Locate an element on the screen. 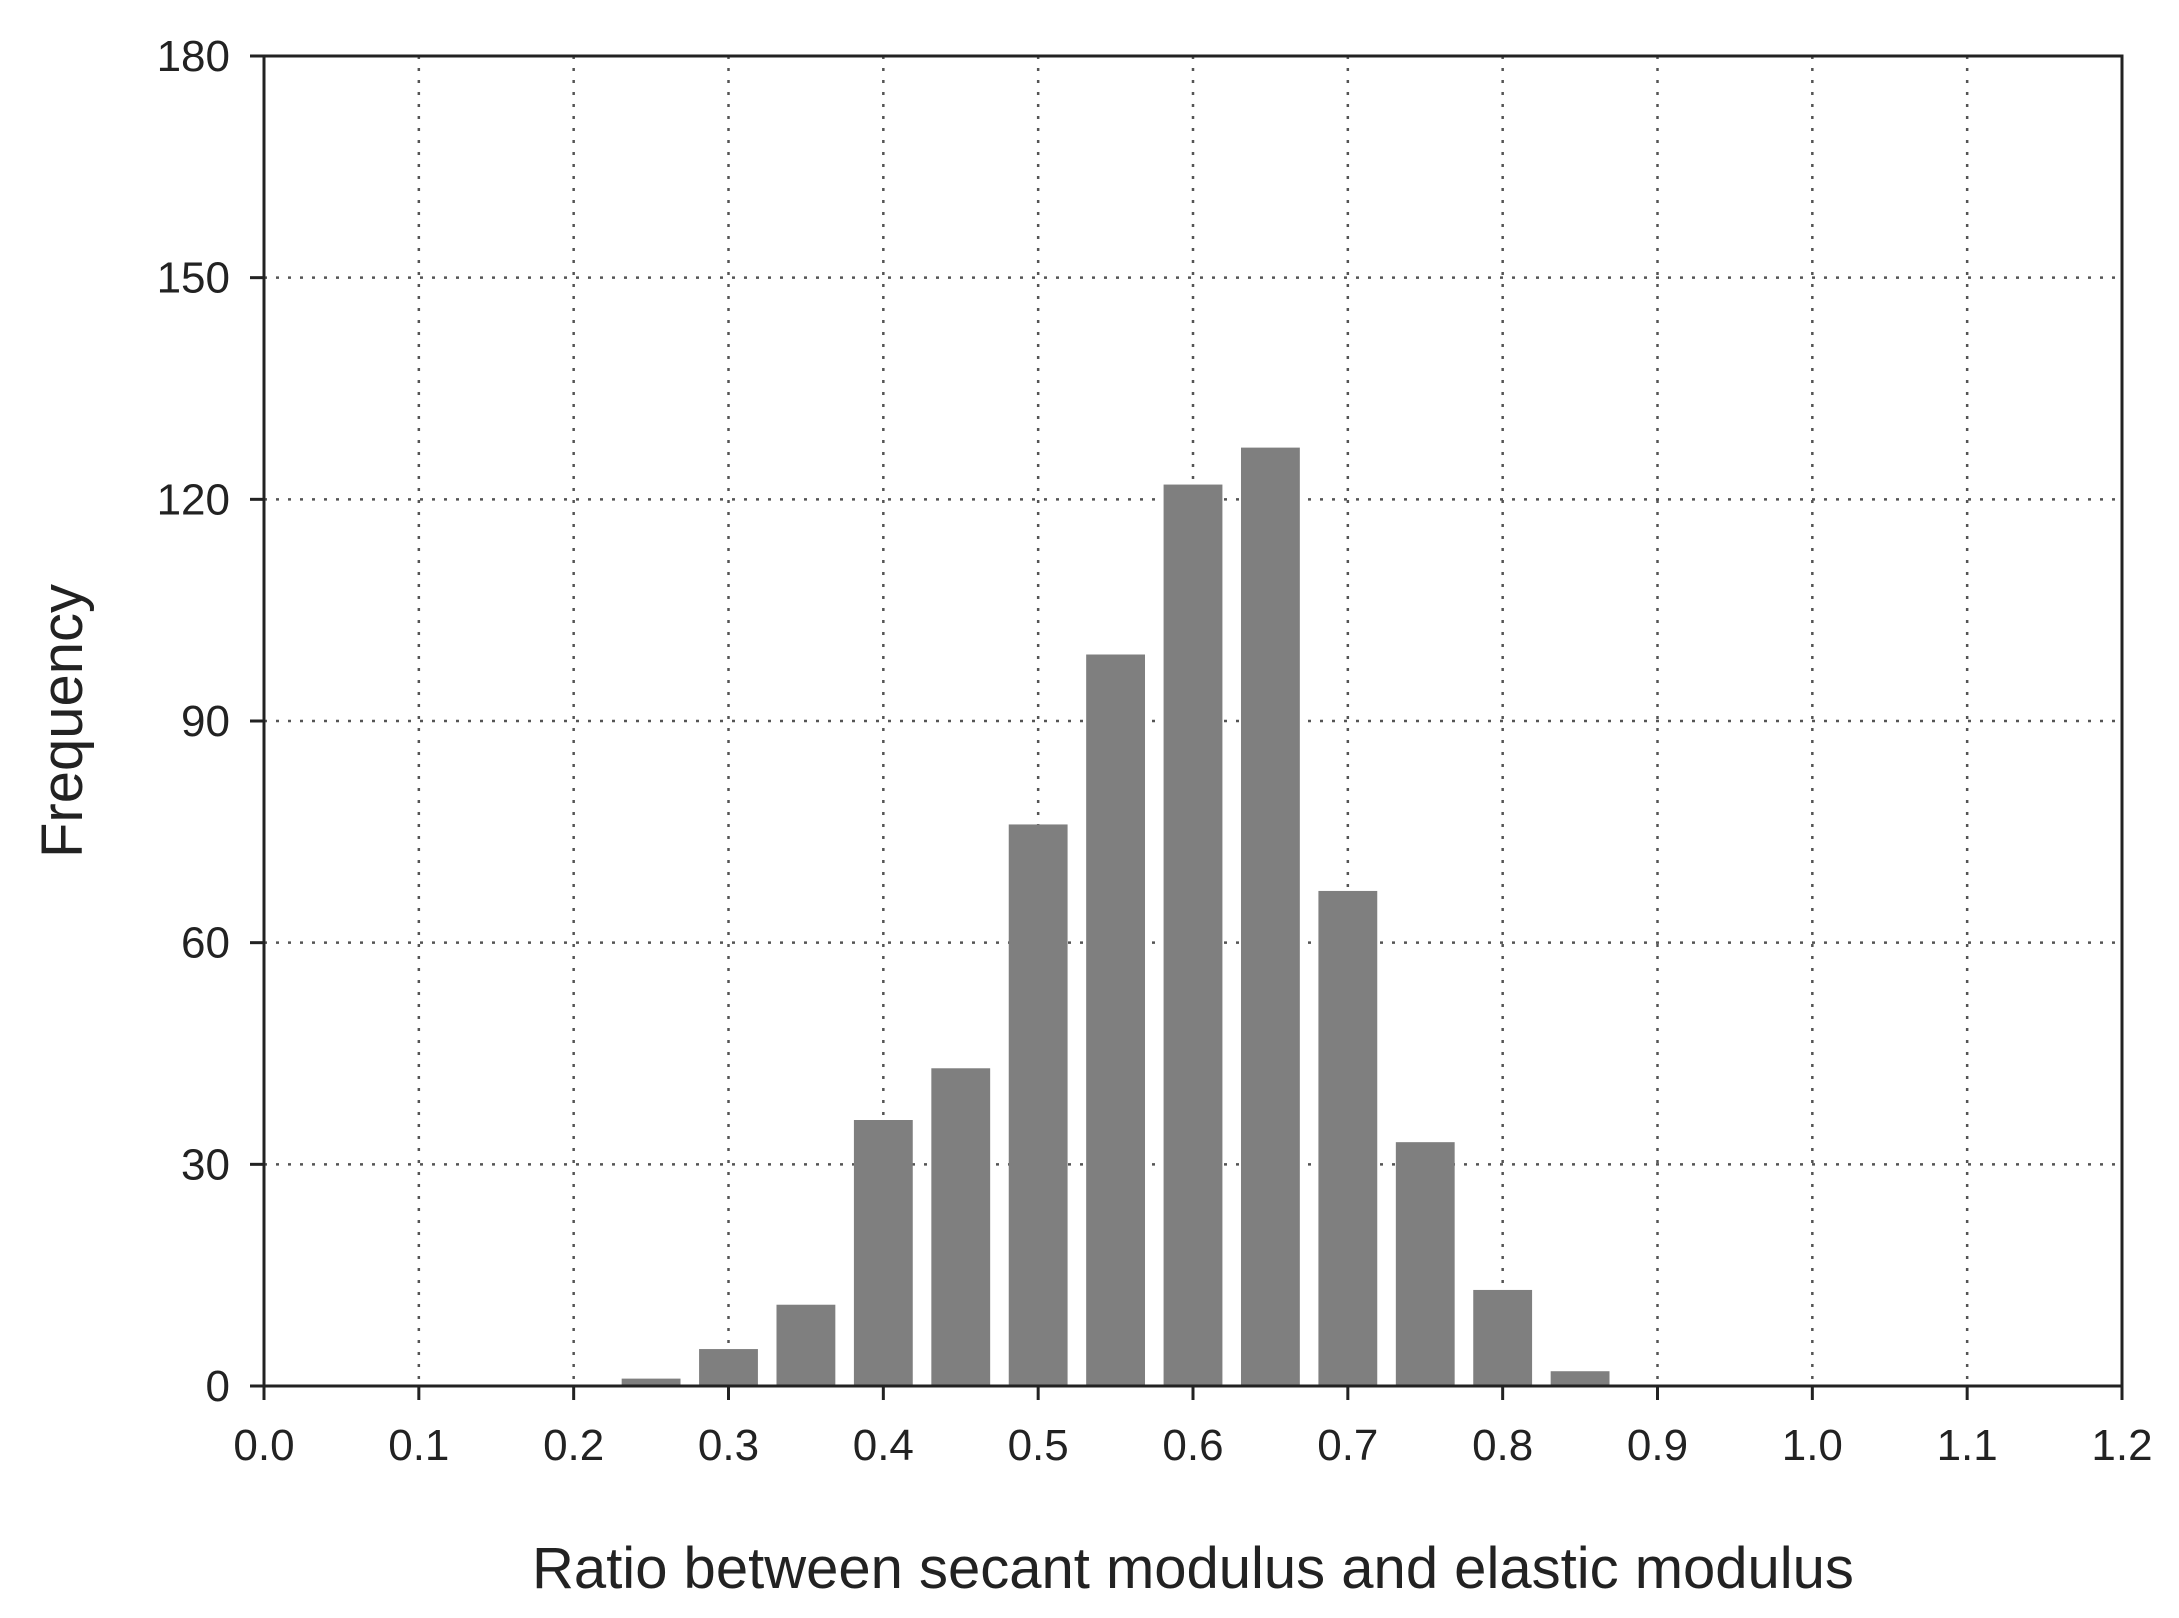  x-axis-ticks: 0.0 0.1 0.2 0.3 0.4 0.5 0.6 0.7 0.8 0.9 1.0 1.1 1.2 is located at coordinates (1193, 1428).